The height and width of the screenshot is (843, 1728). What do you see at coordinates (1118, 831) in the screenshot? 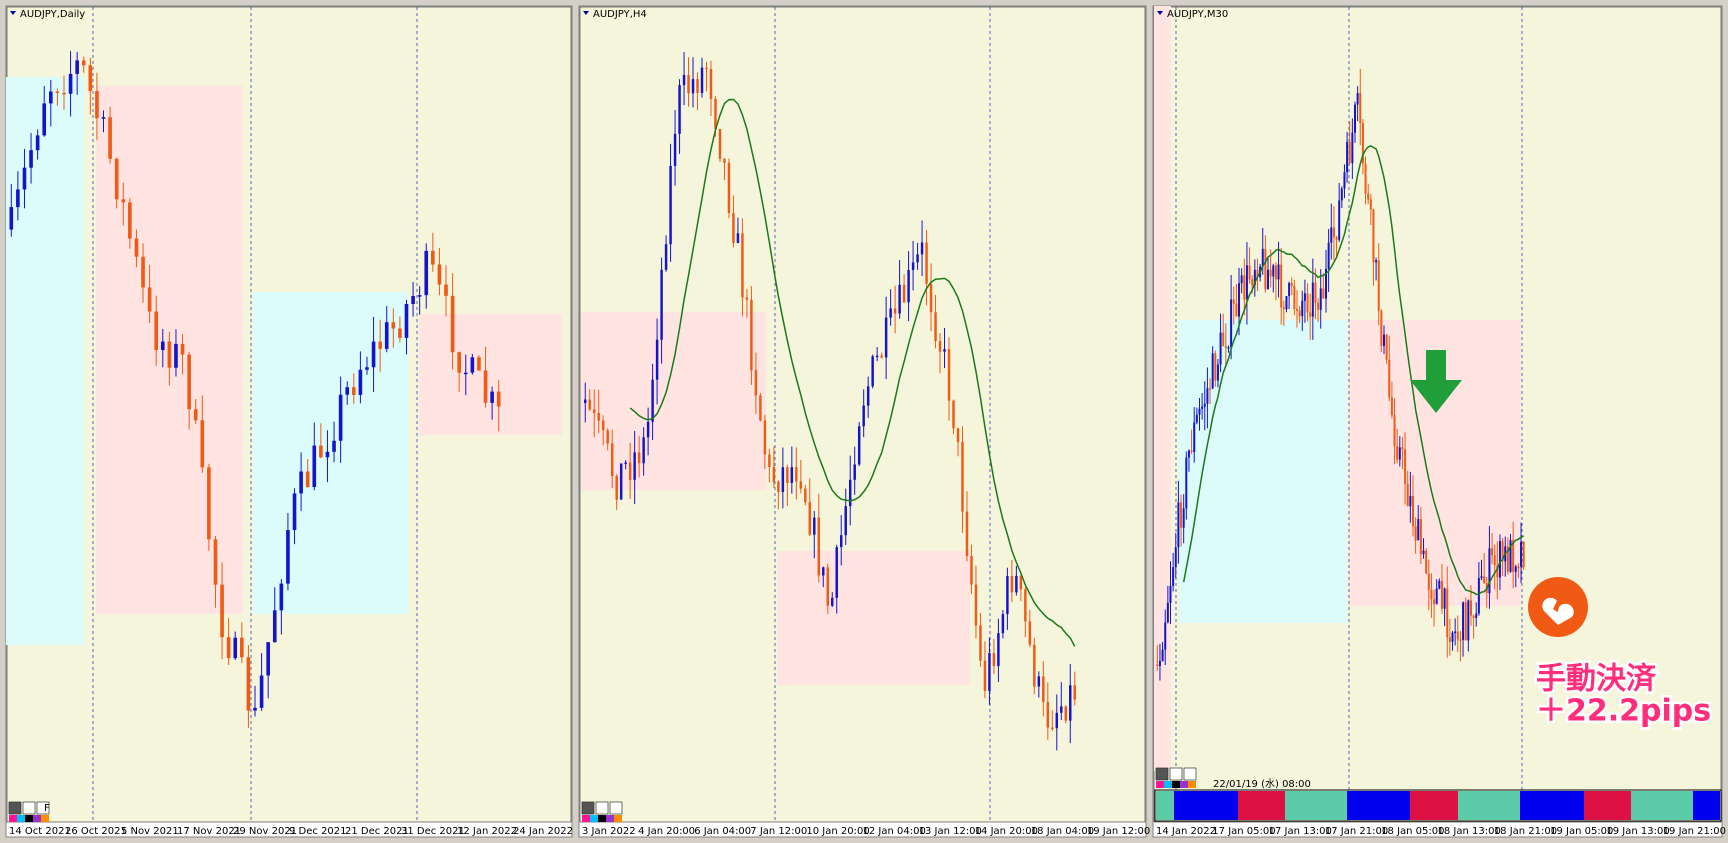
I see `time-label: 19 Jan 12:00` at bounding box center [1118, 831].